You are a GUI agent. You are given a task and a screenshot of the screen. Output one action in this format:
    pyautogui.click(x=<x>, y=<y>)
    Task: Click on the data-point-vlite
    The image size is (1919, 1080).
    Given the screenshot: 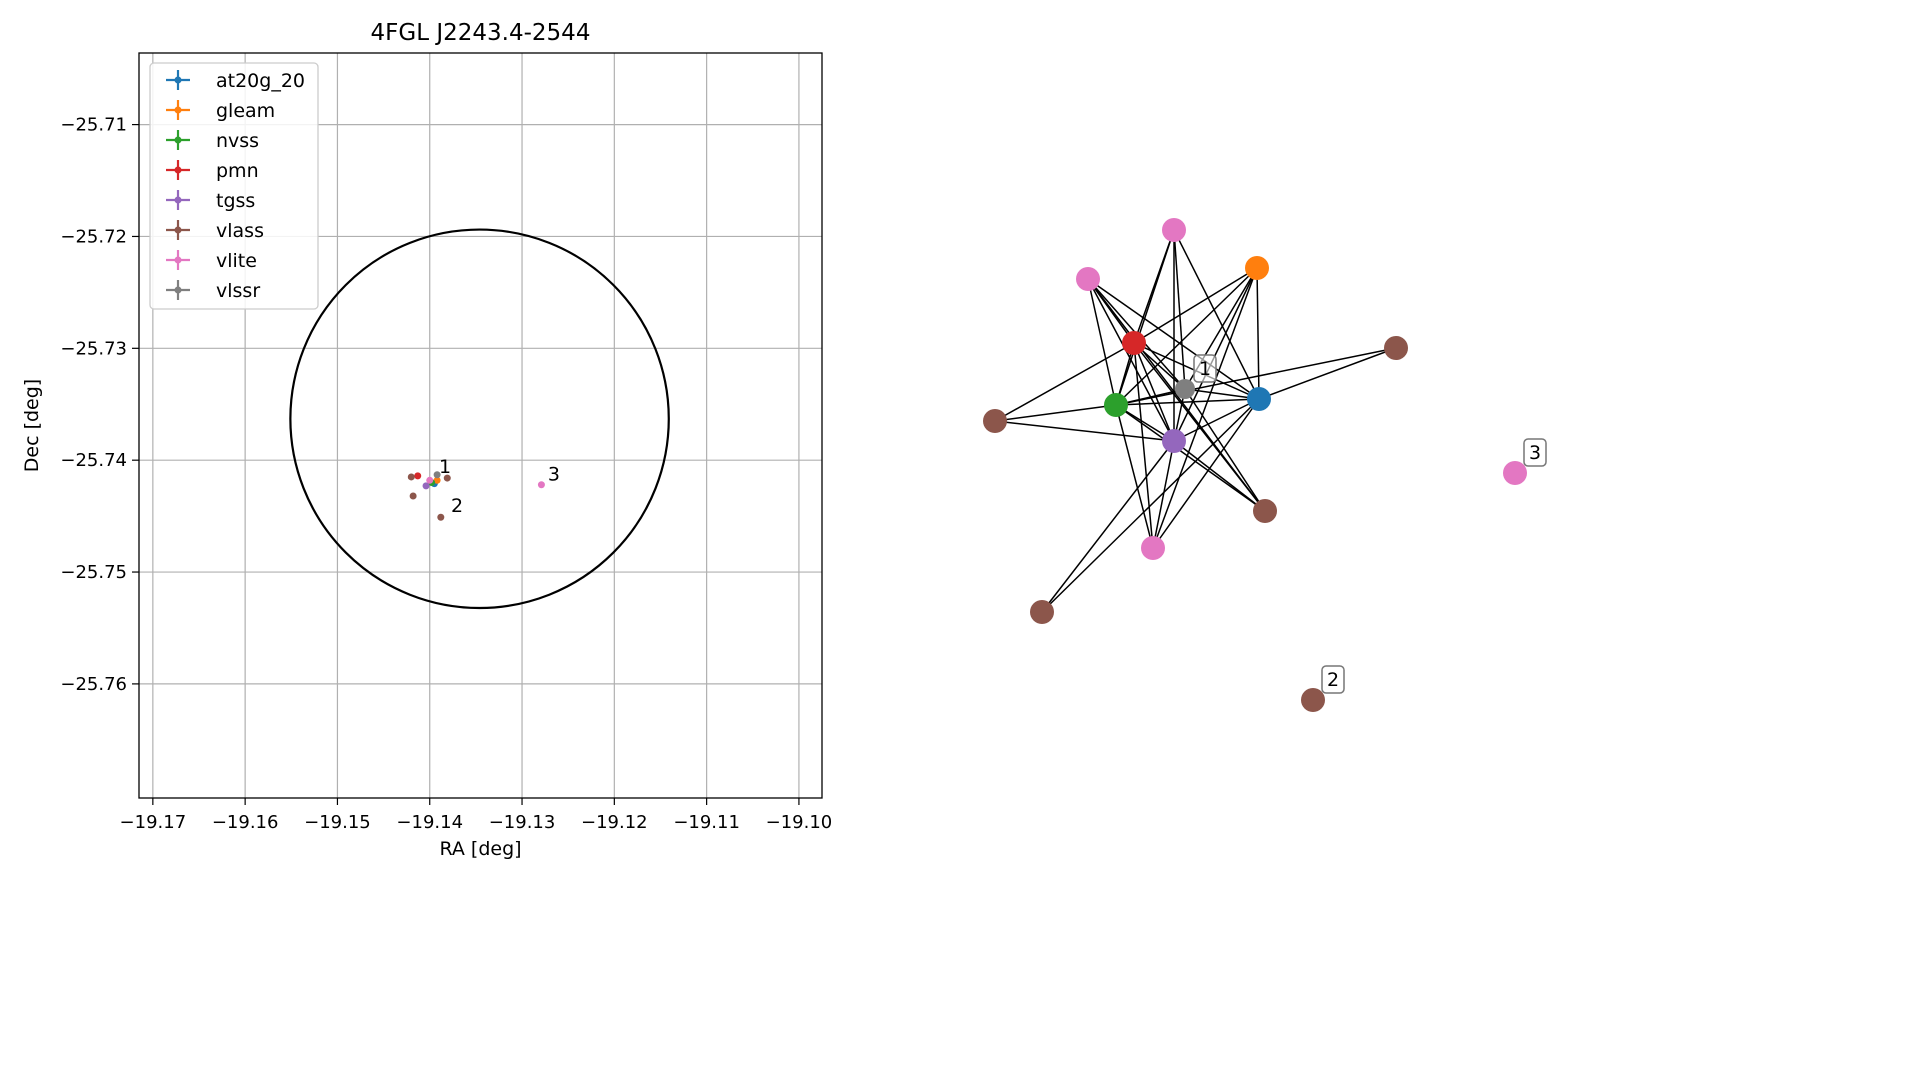 What is the action you would take?
    pyautogui.click(x=430, y=480)
    